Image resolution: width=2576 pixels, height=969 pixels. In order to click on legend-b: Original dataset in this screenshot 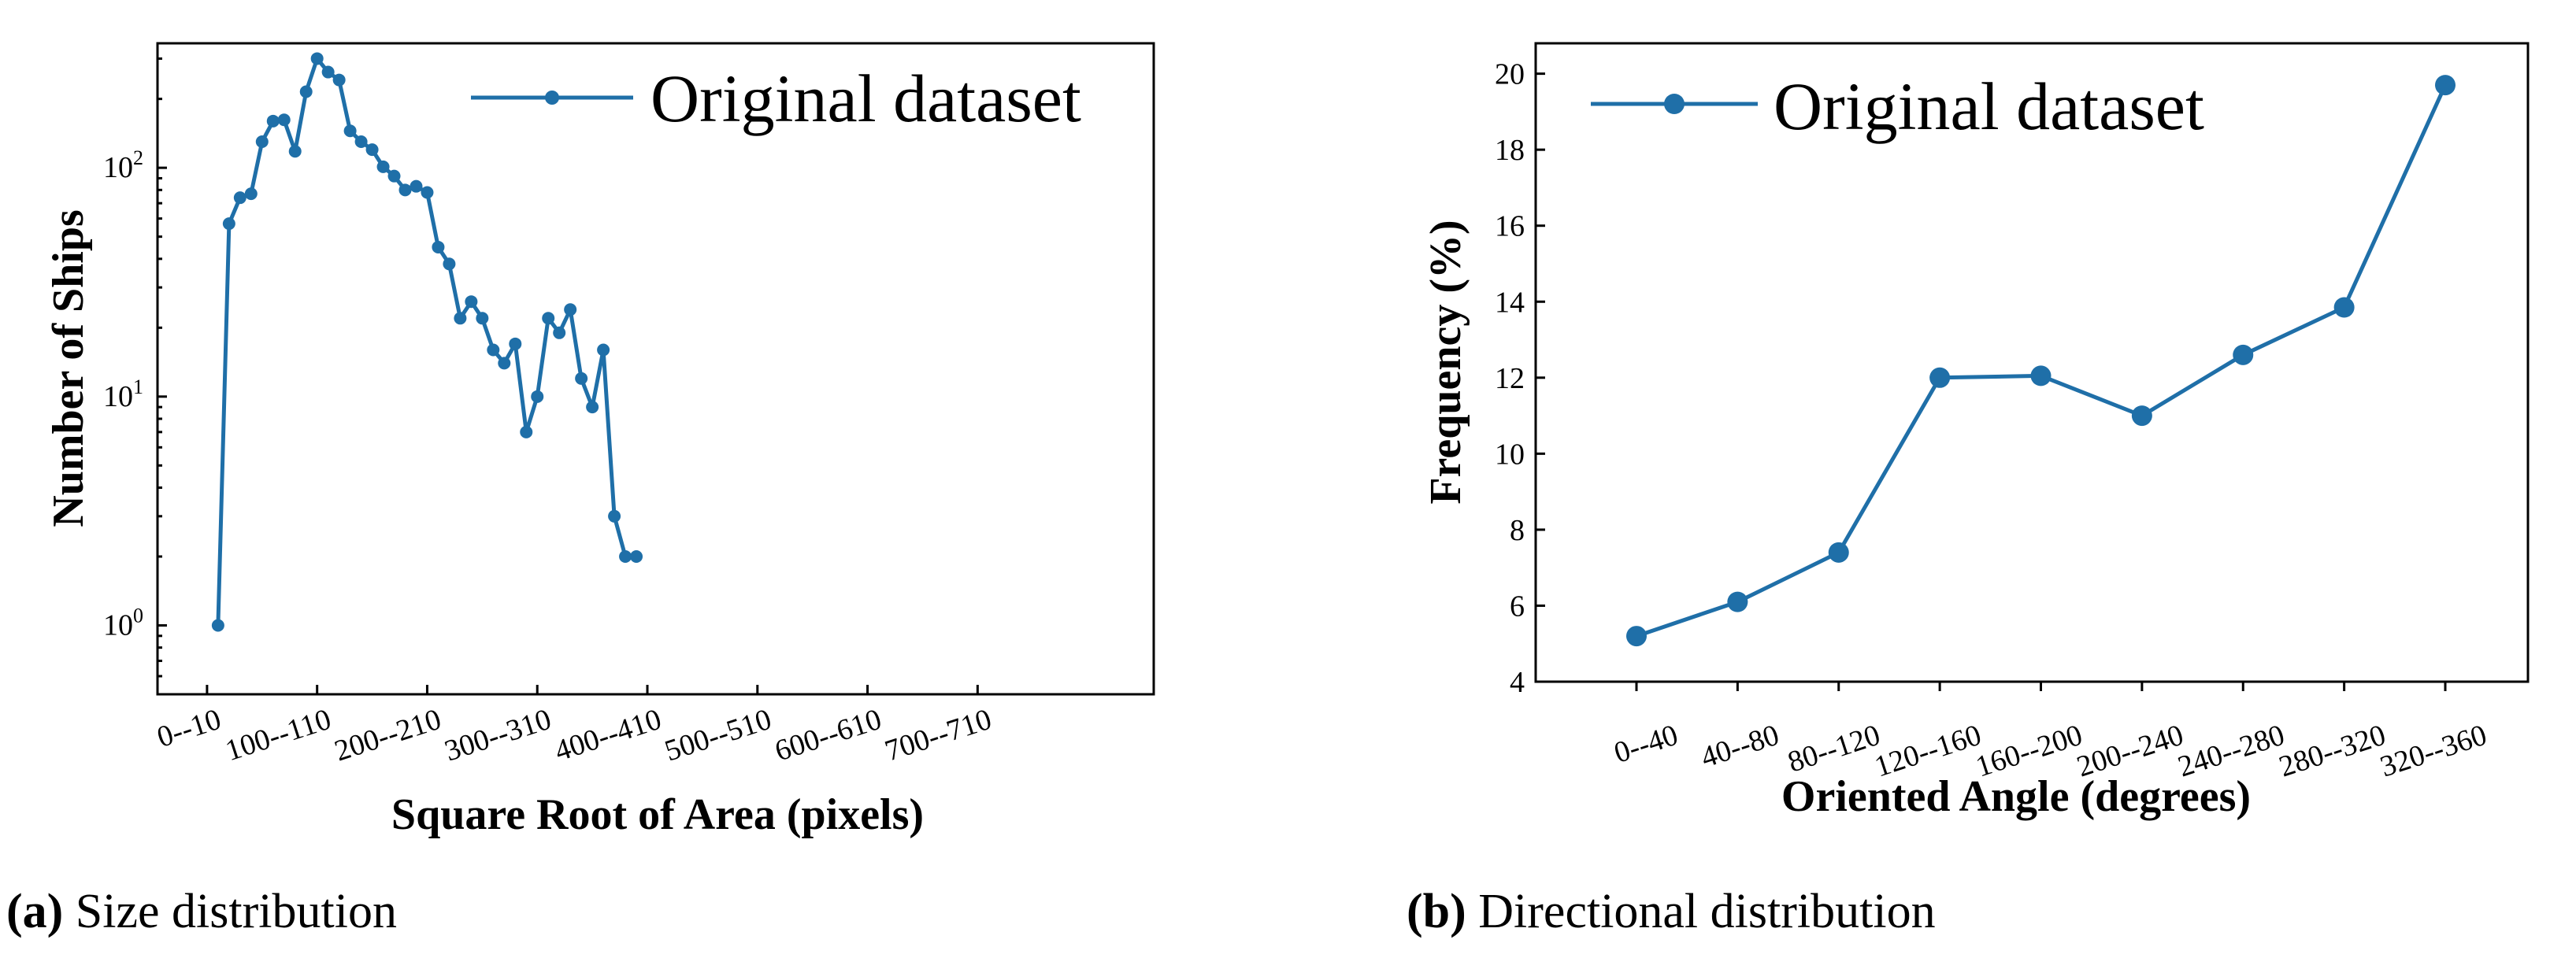, I will do `click(1897, 106)`.